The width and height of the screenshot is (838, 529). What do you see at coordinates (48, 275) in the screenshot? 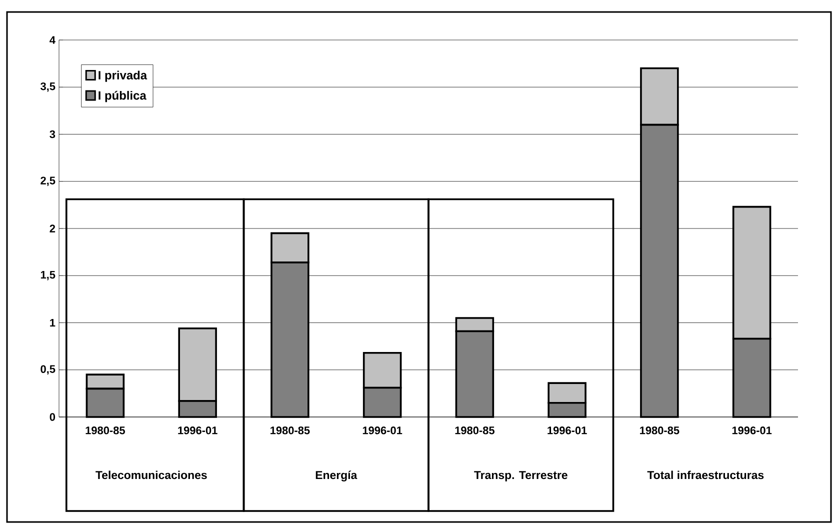
I see `y-tick-label: 1,5` at bounding box center [48, 275].